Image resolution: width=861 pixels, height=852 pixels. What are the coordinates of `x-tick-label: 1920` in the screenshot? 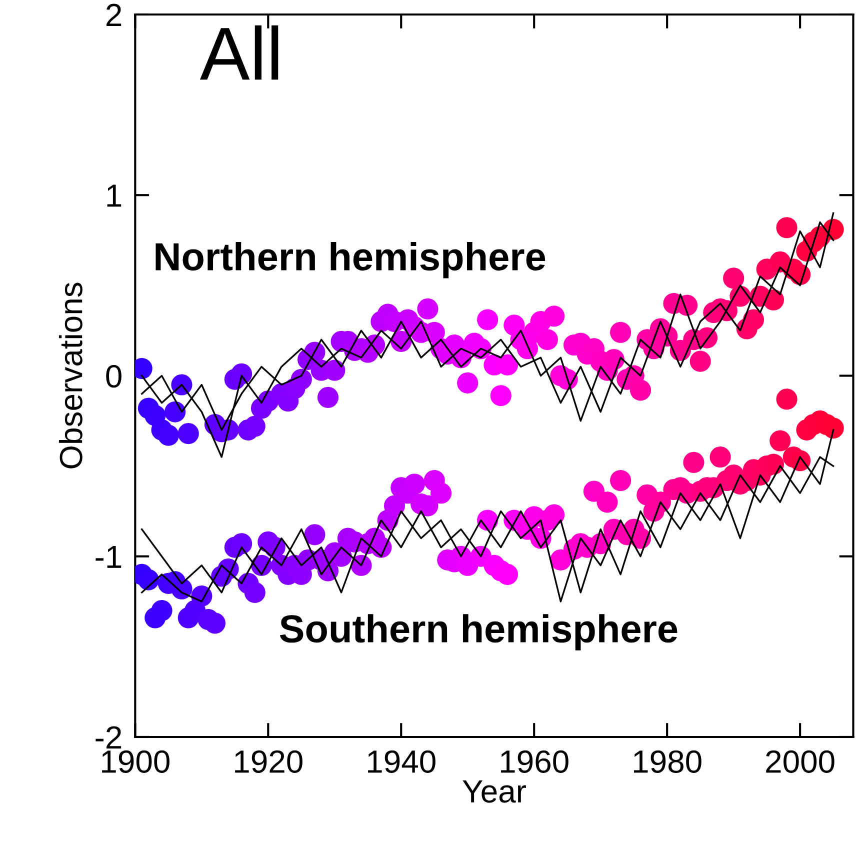 It's located at (268, 761).